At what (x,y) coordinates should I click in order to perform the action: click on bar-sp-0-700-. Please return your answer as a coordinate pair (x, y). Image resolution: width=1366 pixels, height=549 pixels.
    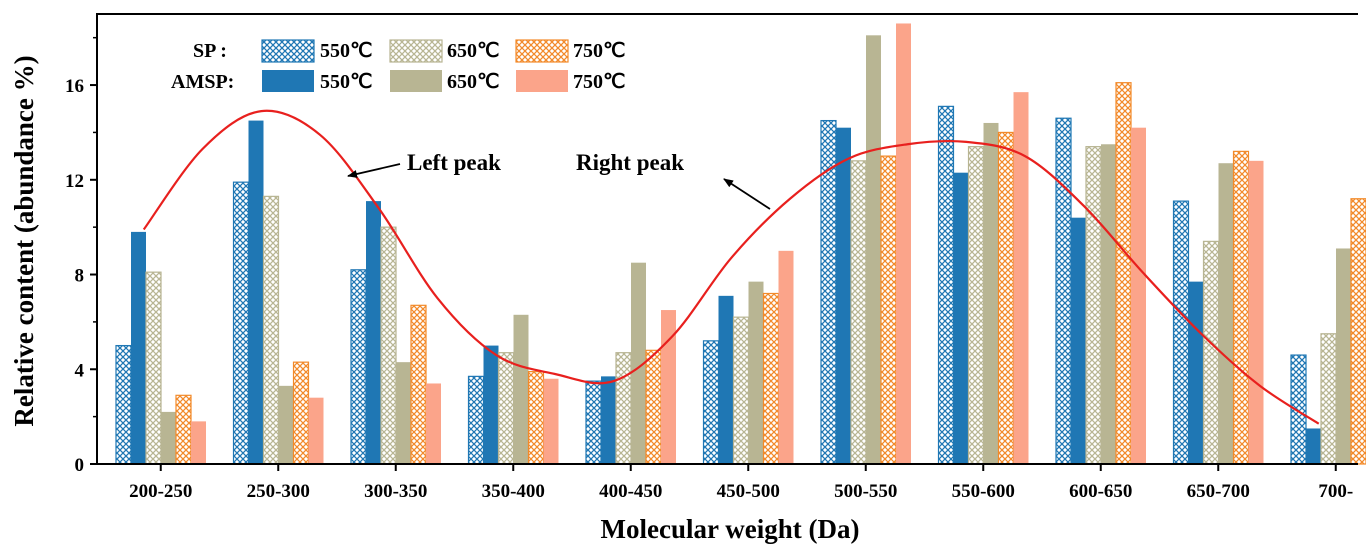
    Looking at the image, I should click on (1298, 409).